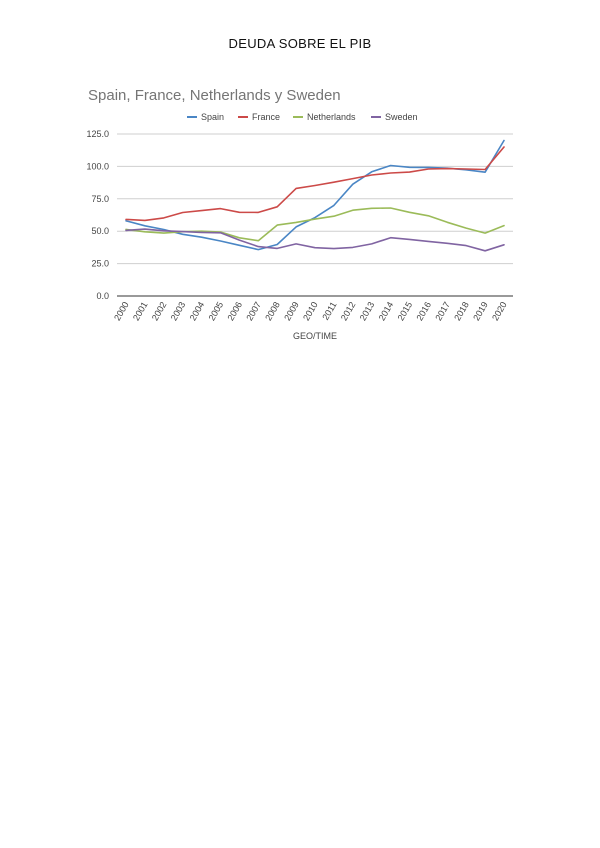 The width and height of the screenshot is (600, 848). What do you see at coordinates (100, 231) in the screenshot?
I see `y-tick-label: 50.0` at bounding box center [100, 231].